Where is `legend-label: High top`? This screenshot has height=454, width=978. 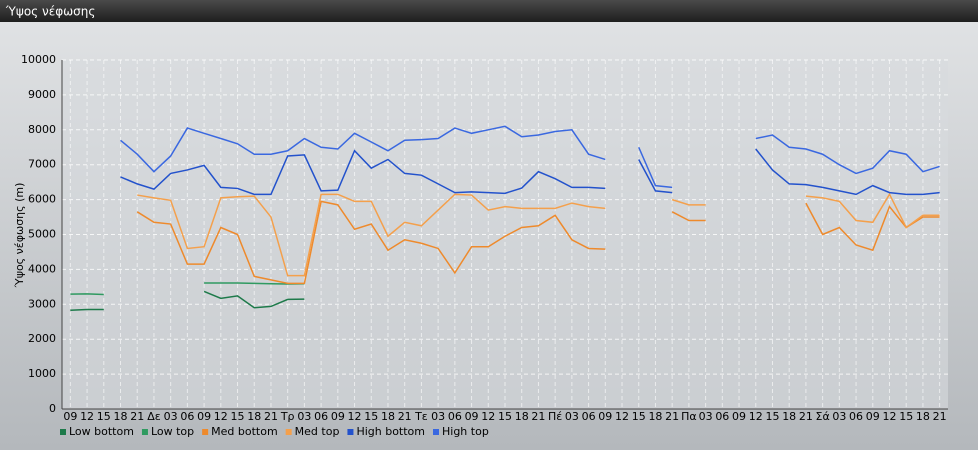 legend-label: High top is located at coordinates (465, 431).